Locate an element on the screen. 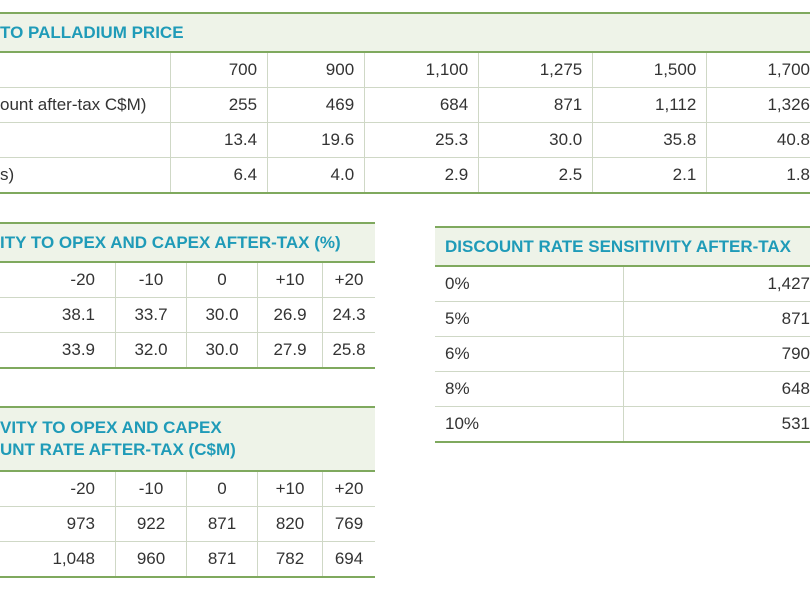  table-cell: 255 is located at coordinates (218, 105).